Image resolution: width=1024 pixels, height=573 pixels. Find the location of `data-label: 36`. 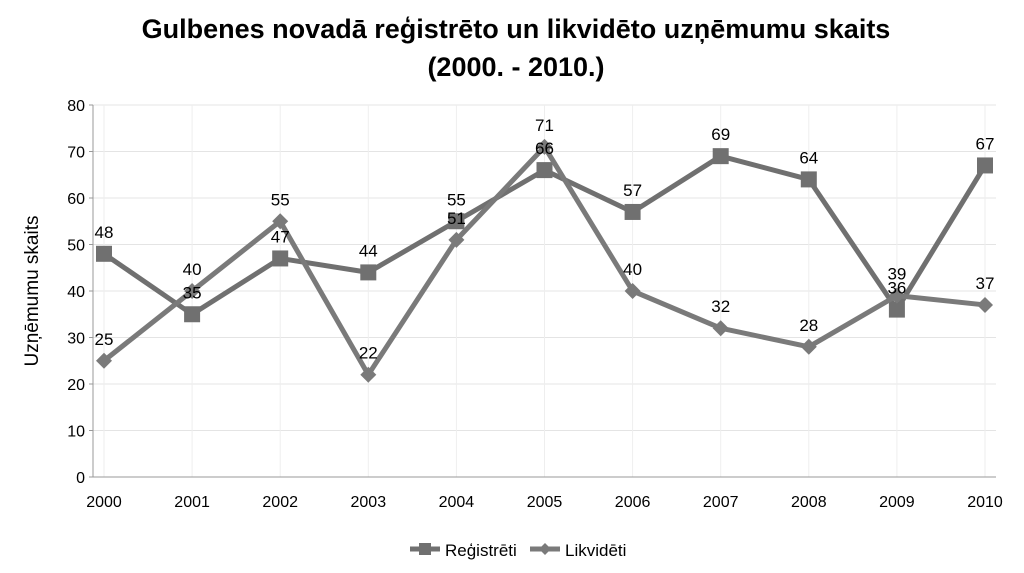

data-label: 36 is located at coordinates (896, 288).